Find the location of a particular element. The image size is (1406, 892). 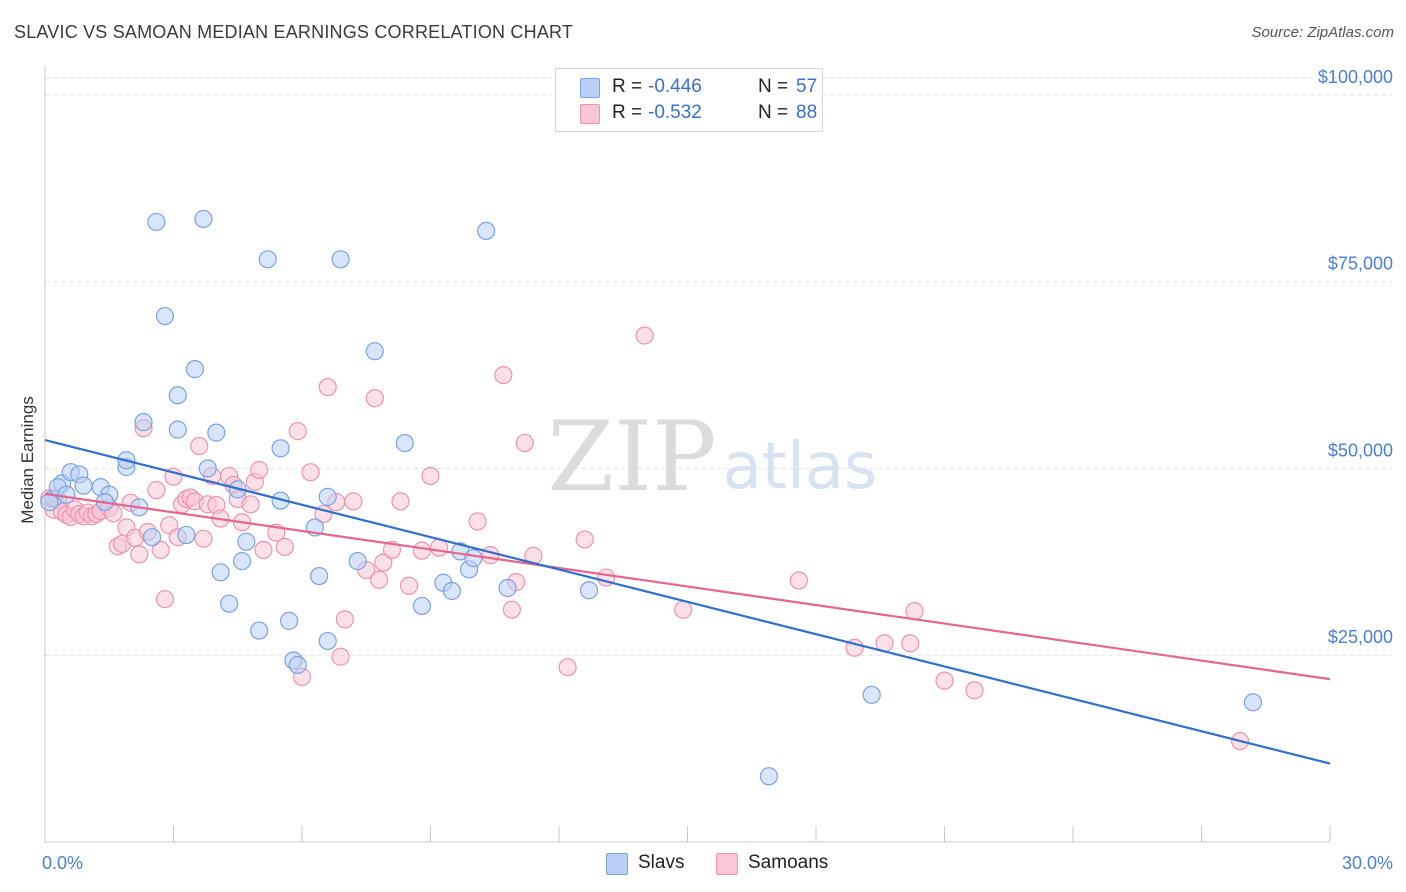

legend-swatch-samoans is located at coordinates (590, 114).